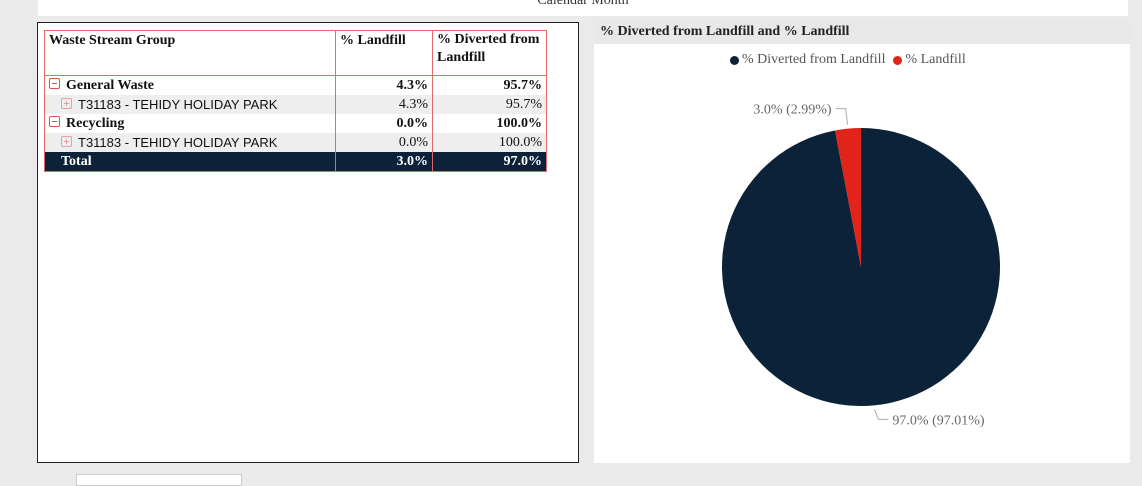 Image resolution: width=1142 pixels, height=486 pixels. I want to click on row-label-cell: Recycling, so click(190, 123).